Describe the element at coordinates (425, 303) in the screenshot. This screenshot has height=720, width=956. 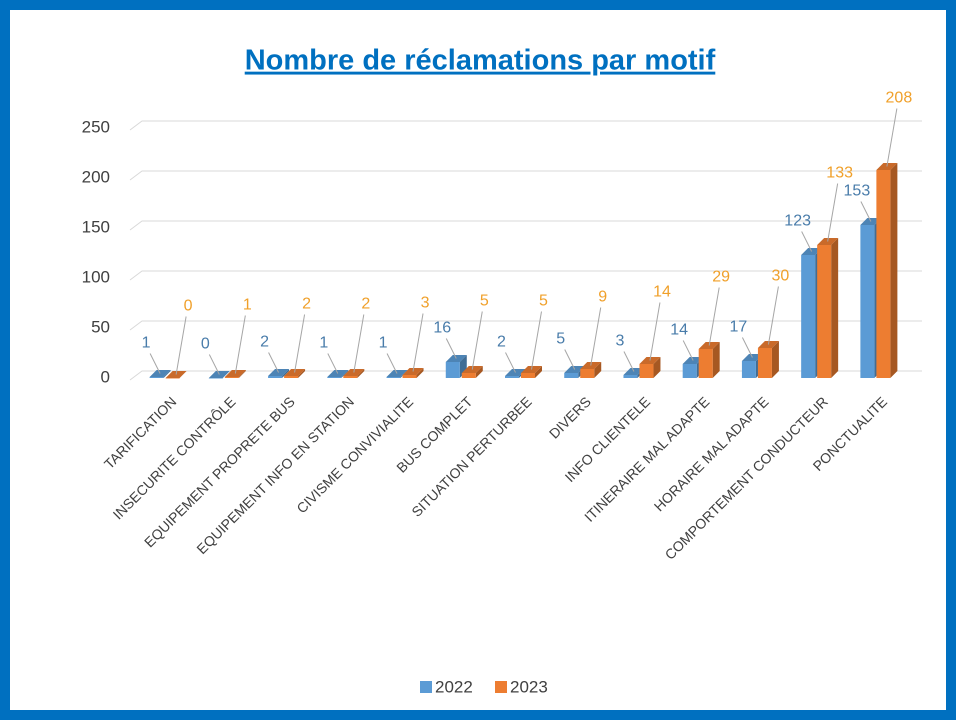
I see `data-label: 3` at that location.